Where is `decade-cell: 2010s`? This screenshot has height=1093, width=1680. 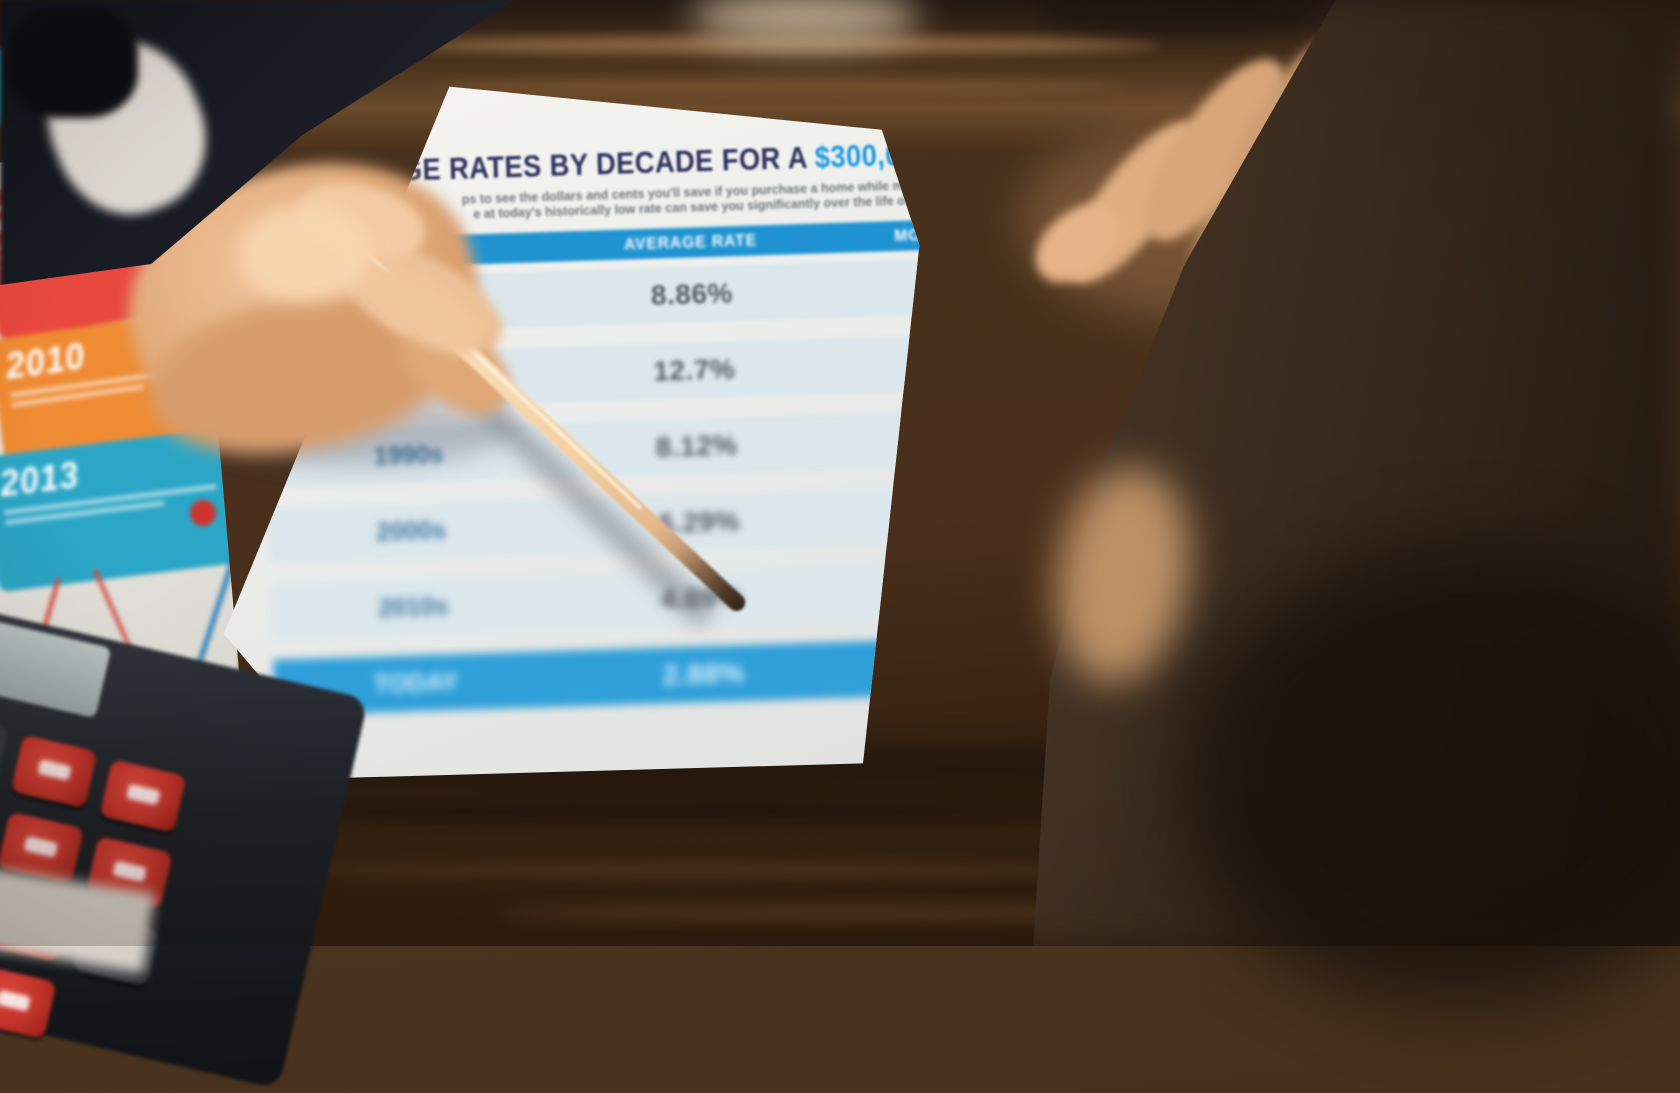 decade-cell: 2010s is located at coordinates (413, 606).